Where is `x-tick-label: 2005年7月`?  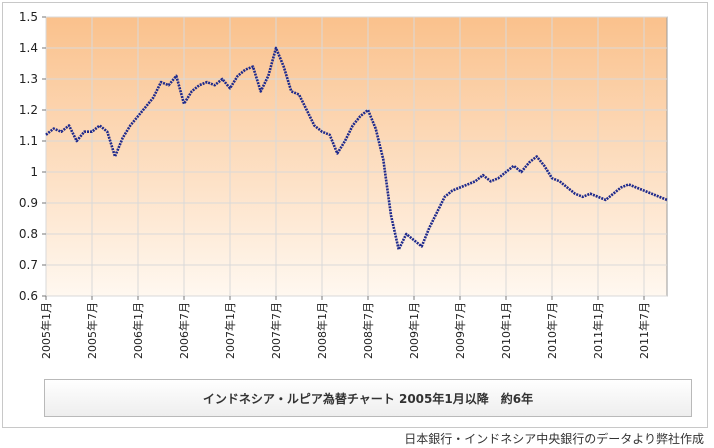
x-tick-label: 2005年7月 is located at coordinates (92, 330).